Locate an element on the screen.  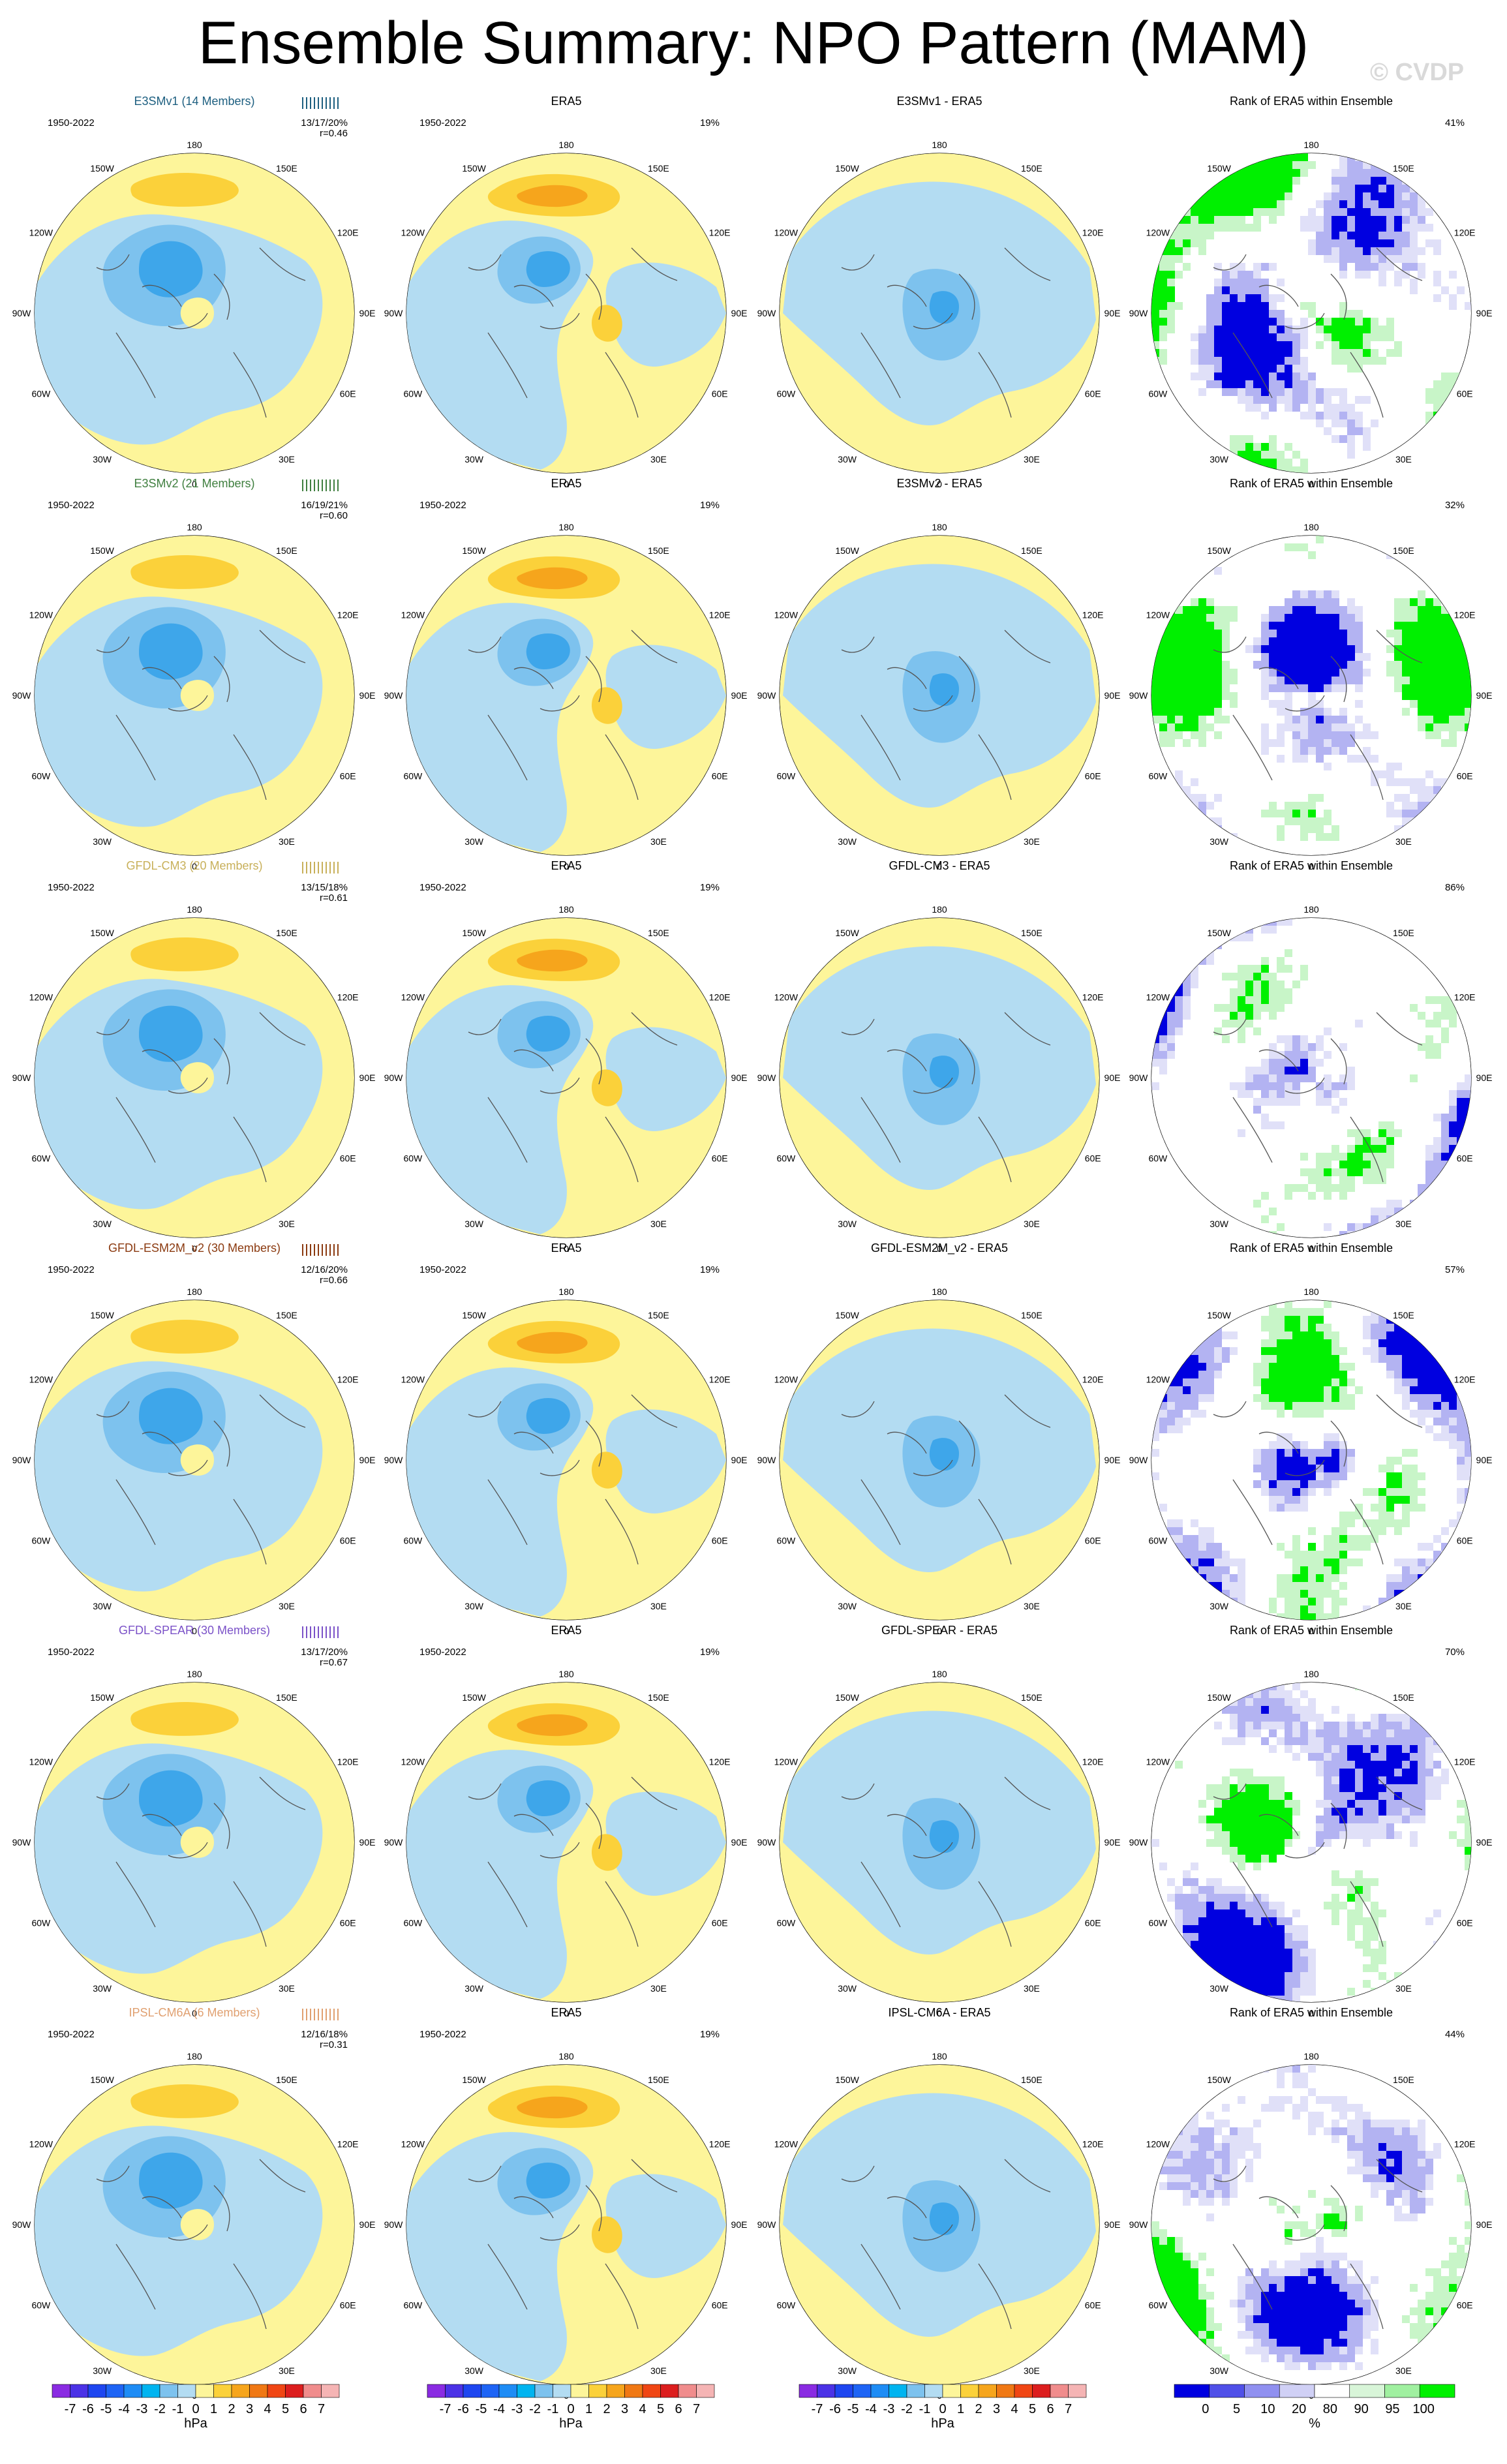
colorbar-hpa-1: -7 -6 -5 -4 -3 -2 -1 0 1 2 3 4 5 6 7 hPa is located at coordinates (196, 2407).